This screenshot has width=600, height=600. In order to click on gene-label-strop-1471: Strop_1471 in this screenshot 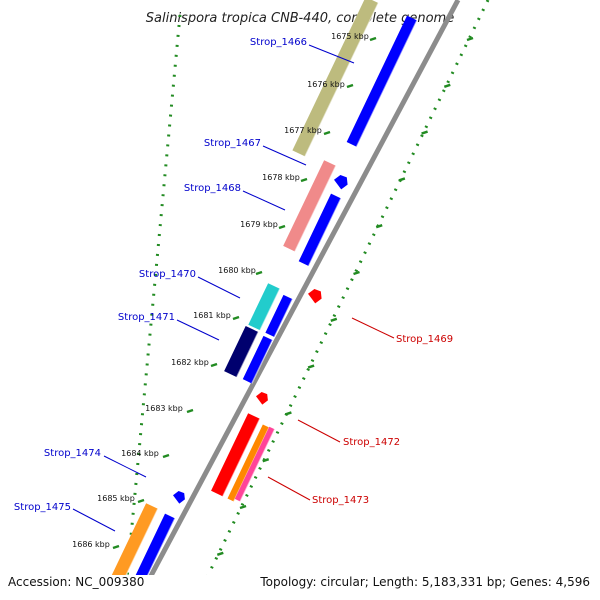, I will do `click(146, 317)`.